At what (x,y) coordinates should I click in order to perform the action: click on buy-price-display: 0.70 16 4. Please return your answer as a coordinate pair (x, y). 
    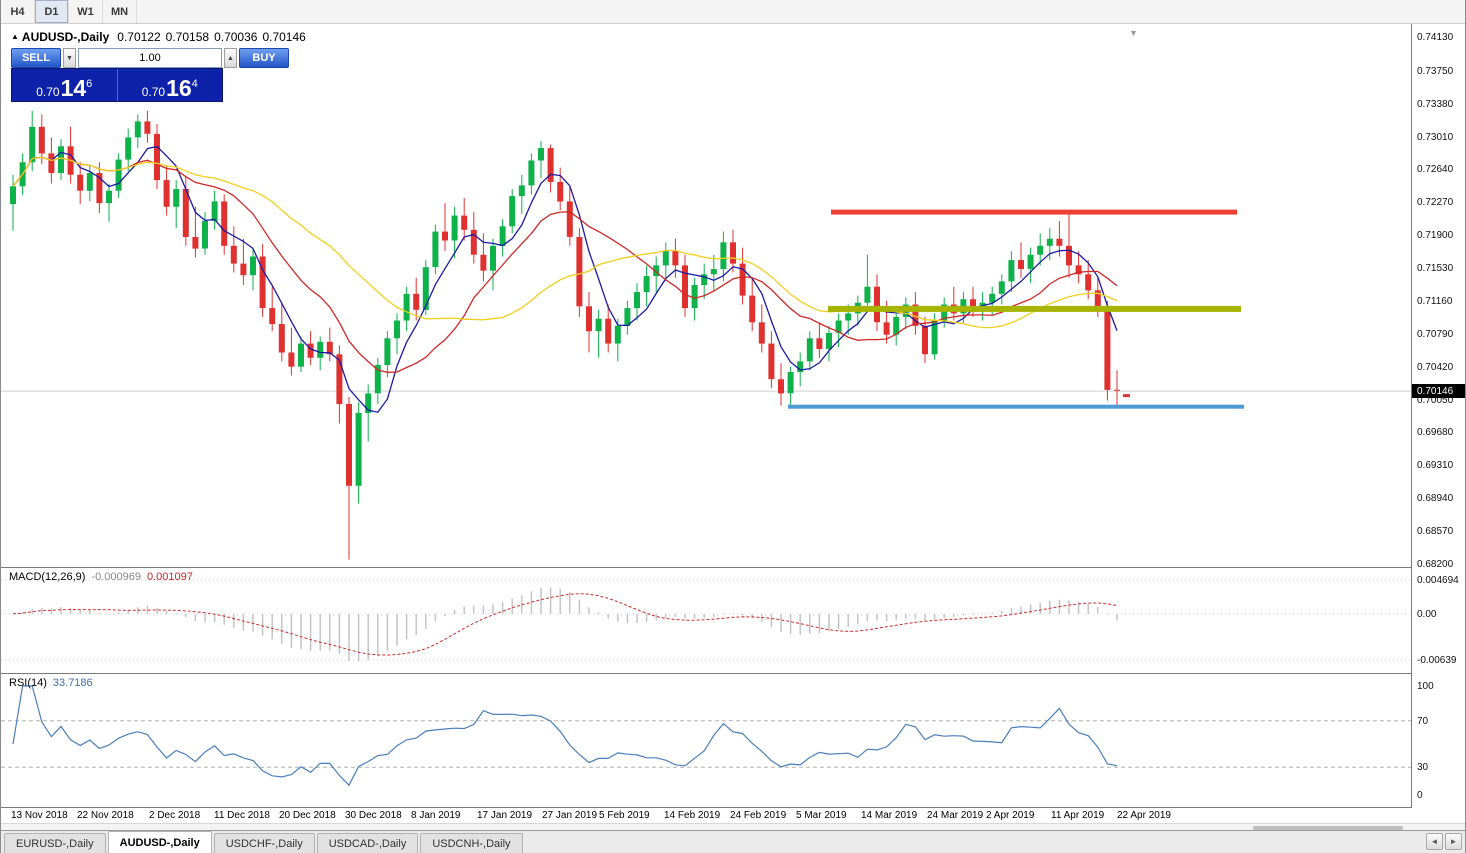
    Looking at the image, I should click on (170, 85).